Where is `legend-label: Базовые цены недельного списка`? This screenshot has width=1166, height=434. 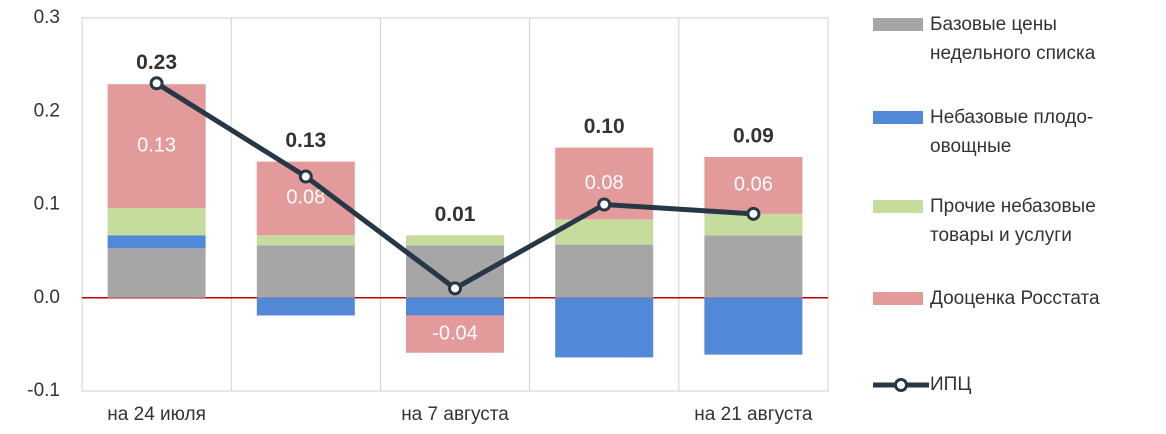
legend-label: Базовые цены недельного списка is located at coordinates (1013, 39).